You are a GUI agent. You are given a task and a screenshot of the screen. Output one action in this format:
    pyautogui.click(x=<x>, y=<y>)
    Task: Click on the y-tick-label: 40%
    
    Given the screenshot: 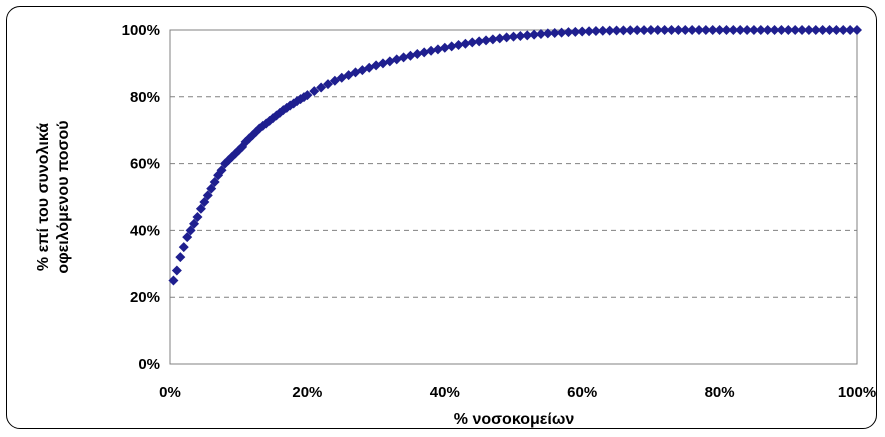 What is the action you would take?
    pyautogui.click(x=145, y=230)
    